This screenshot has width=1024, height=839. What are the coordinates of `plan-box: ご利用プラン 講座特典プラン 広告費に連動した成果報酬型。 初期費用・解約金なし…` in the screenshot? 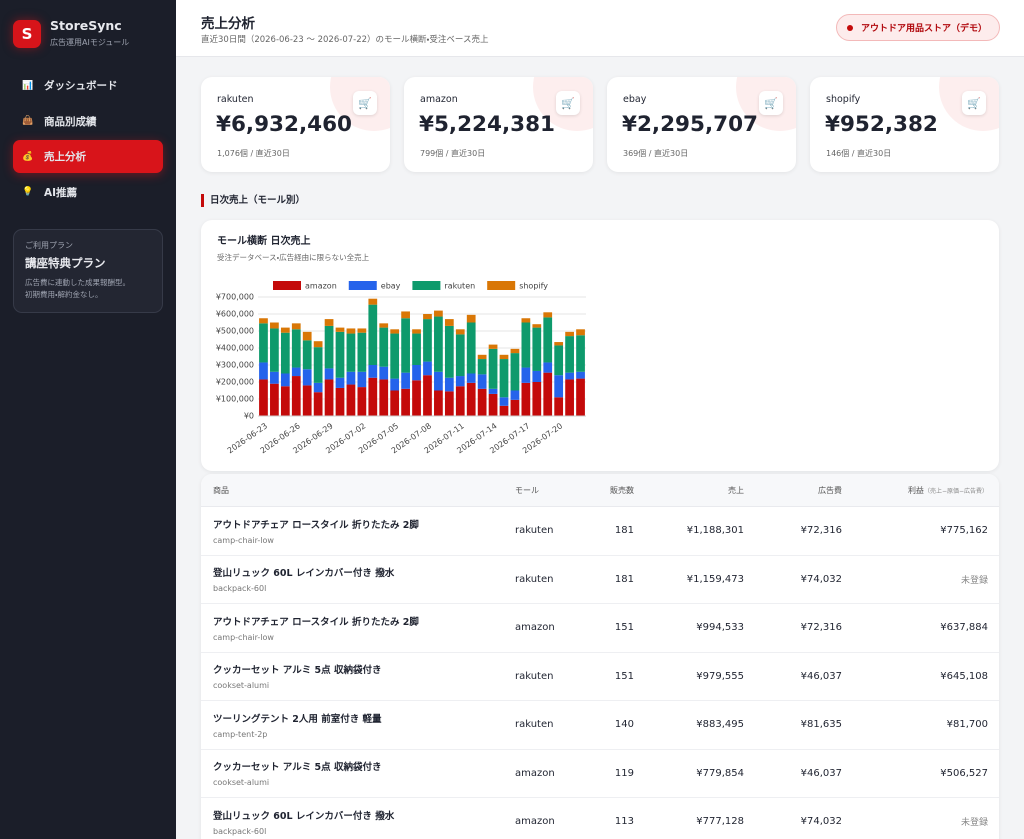 It's located at (88, 271).